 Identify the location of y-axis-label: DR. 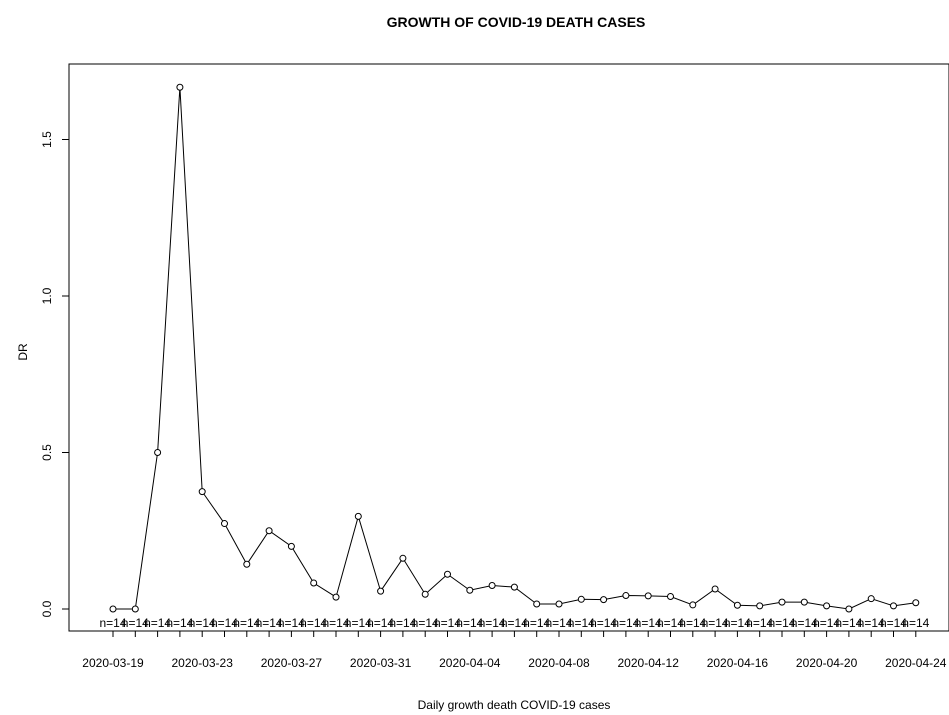
(23, 352).